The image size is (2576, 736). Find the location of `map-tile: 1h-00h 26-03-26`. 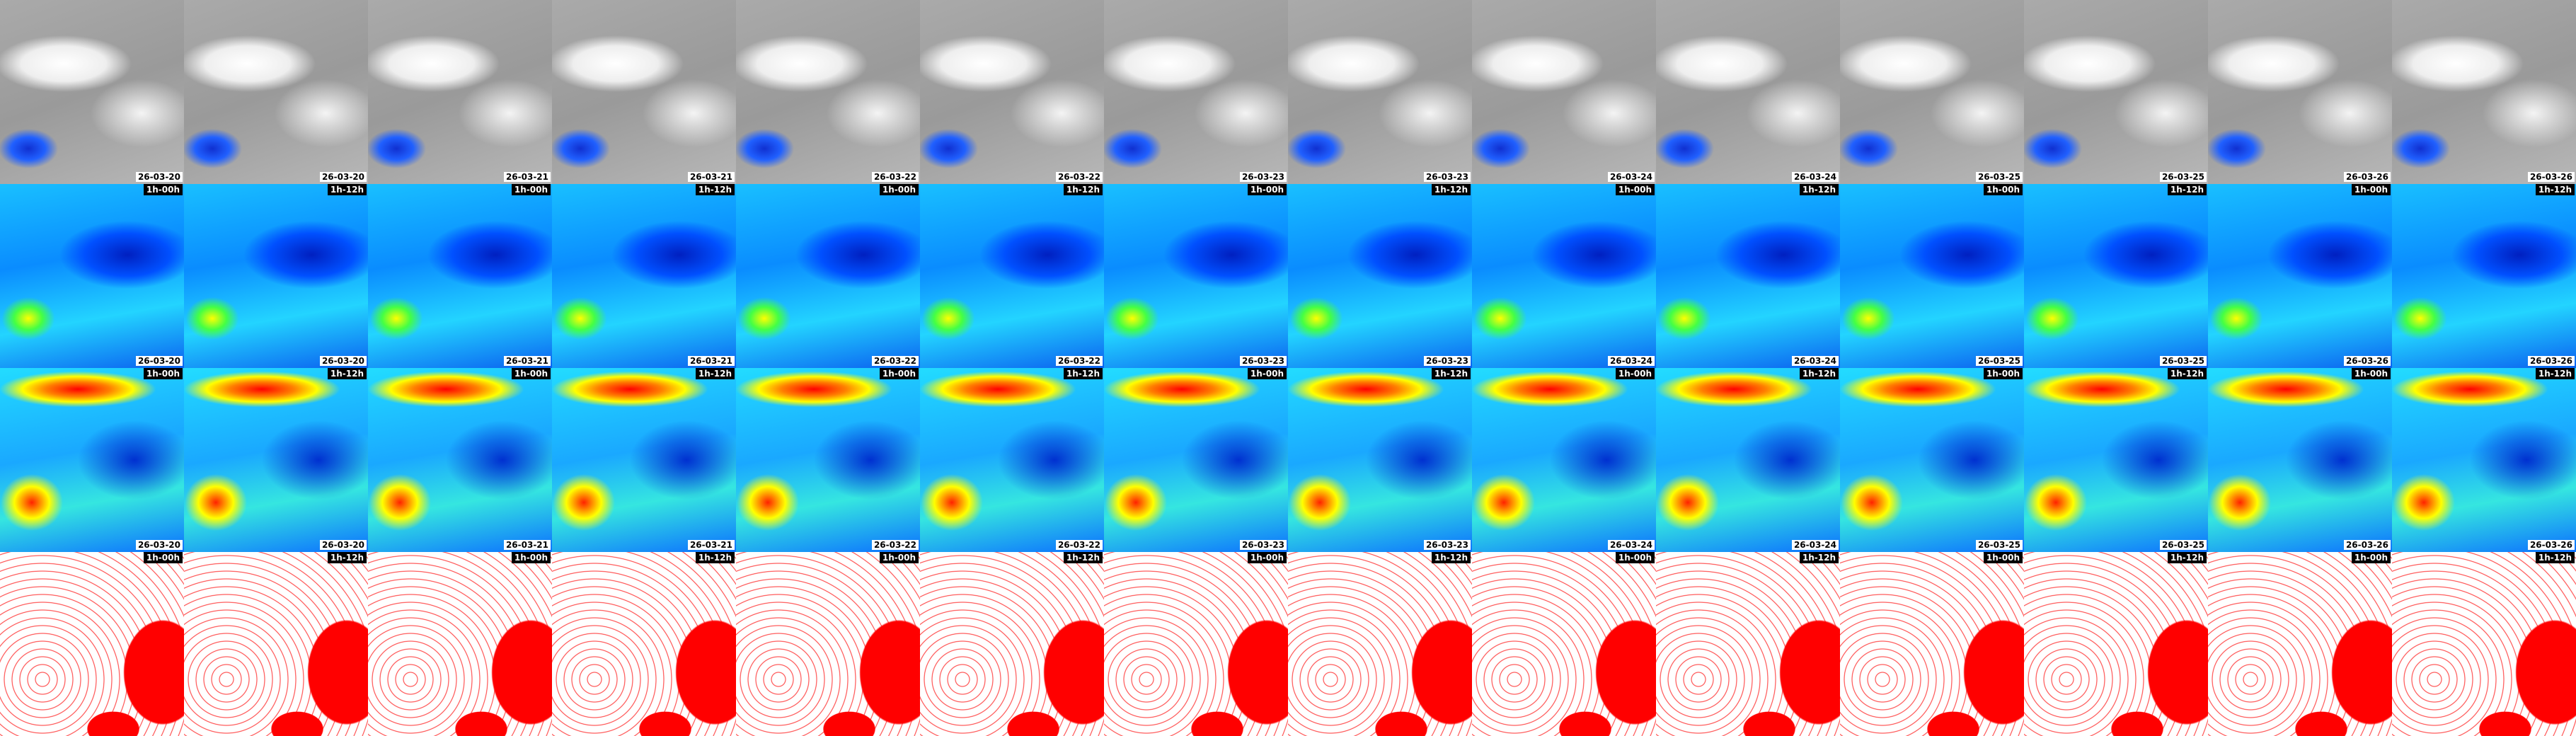

map-tile: 1h-00h 26-03-26 is located at coordinates (2300, 276).